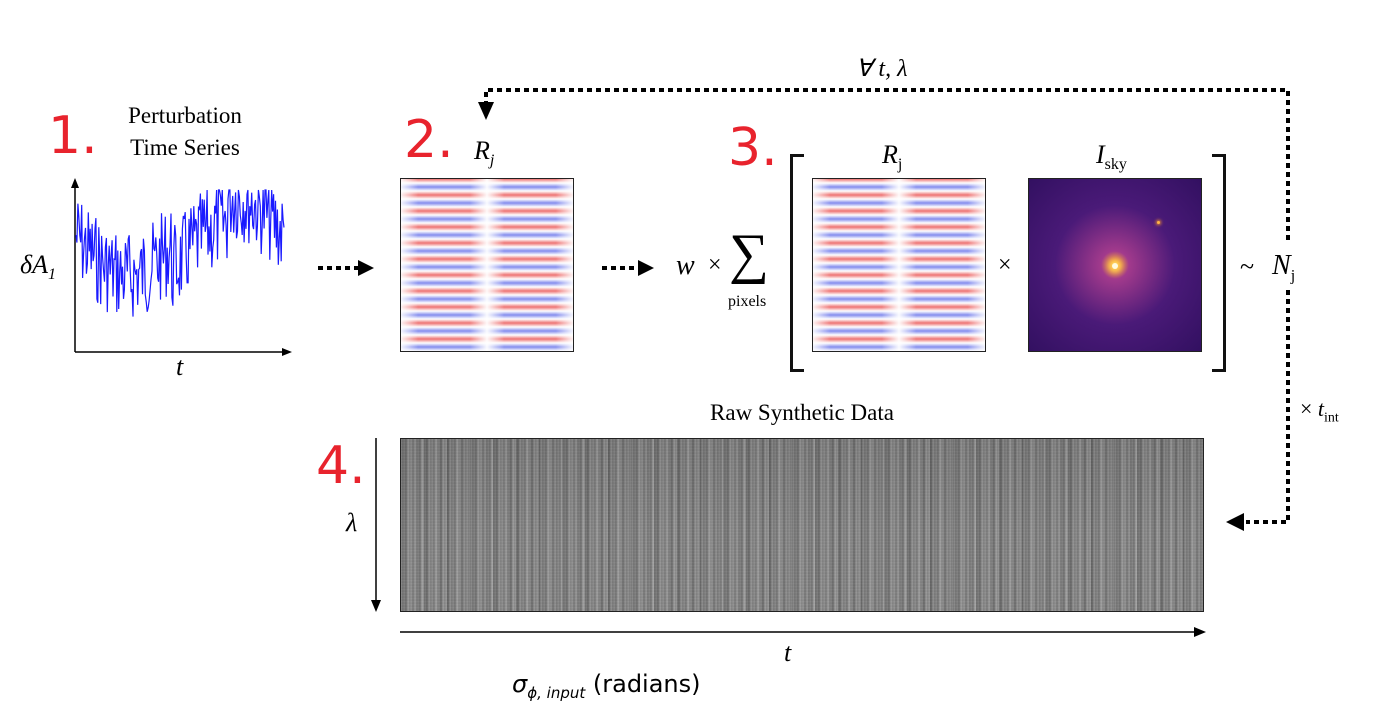  Describe the element at coordinates (492, 161) in the screenshot. I see `panel2-label-sub: j` at that location.